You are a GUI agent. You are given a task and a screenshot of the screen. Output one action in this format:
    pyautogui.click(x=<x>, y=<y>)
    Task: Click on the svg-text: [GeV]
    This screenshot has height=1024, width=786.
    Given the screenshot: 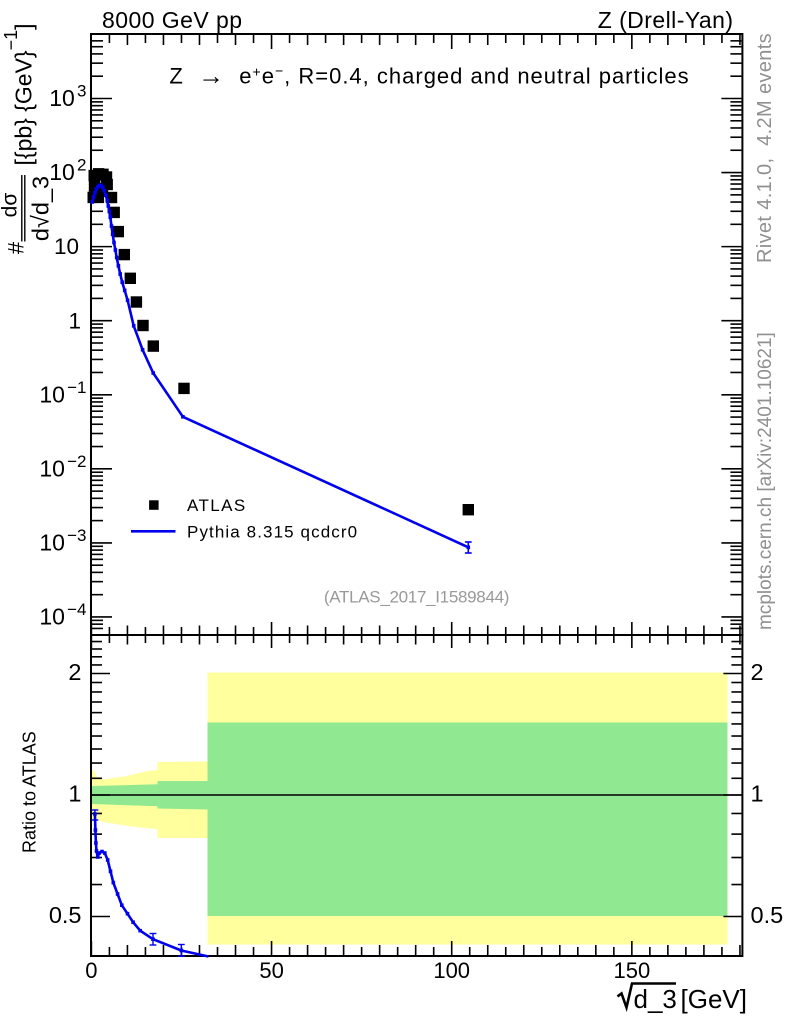 What is the action you would take?
    pyautogui.click(x=714, y=999)
    